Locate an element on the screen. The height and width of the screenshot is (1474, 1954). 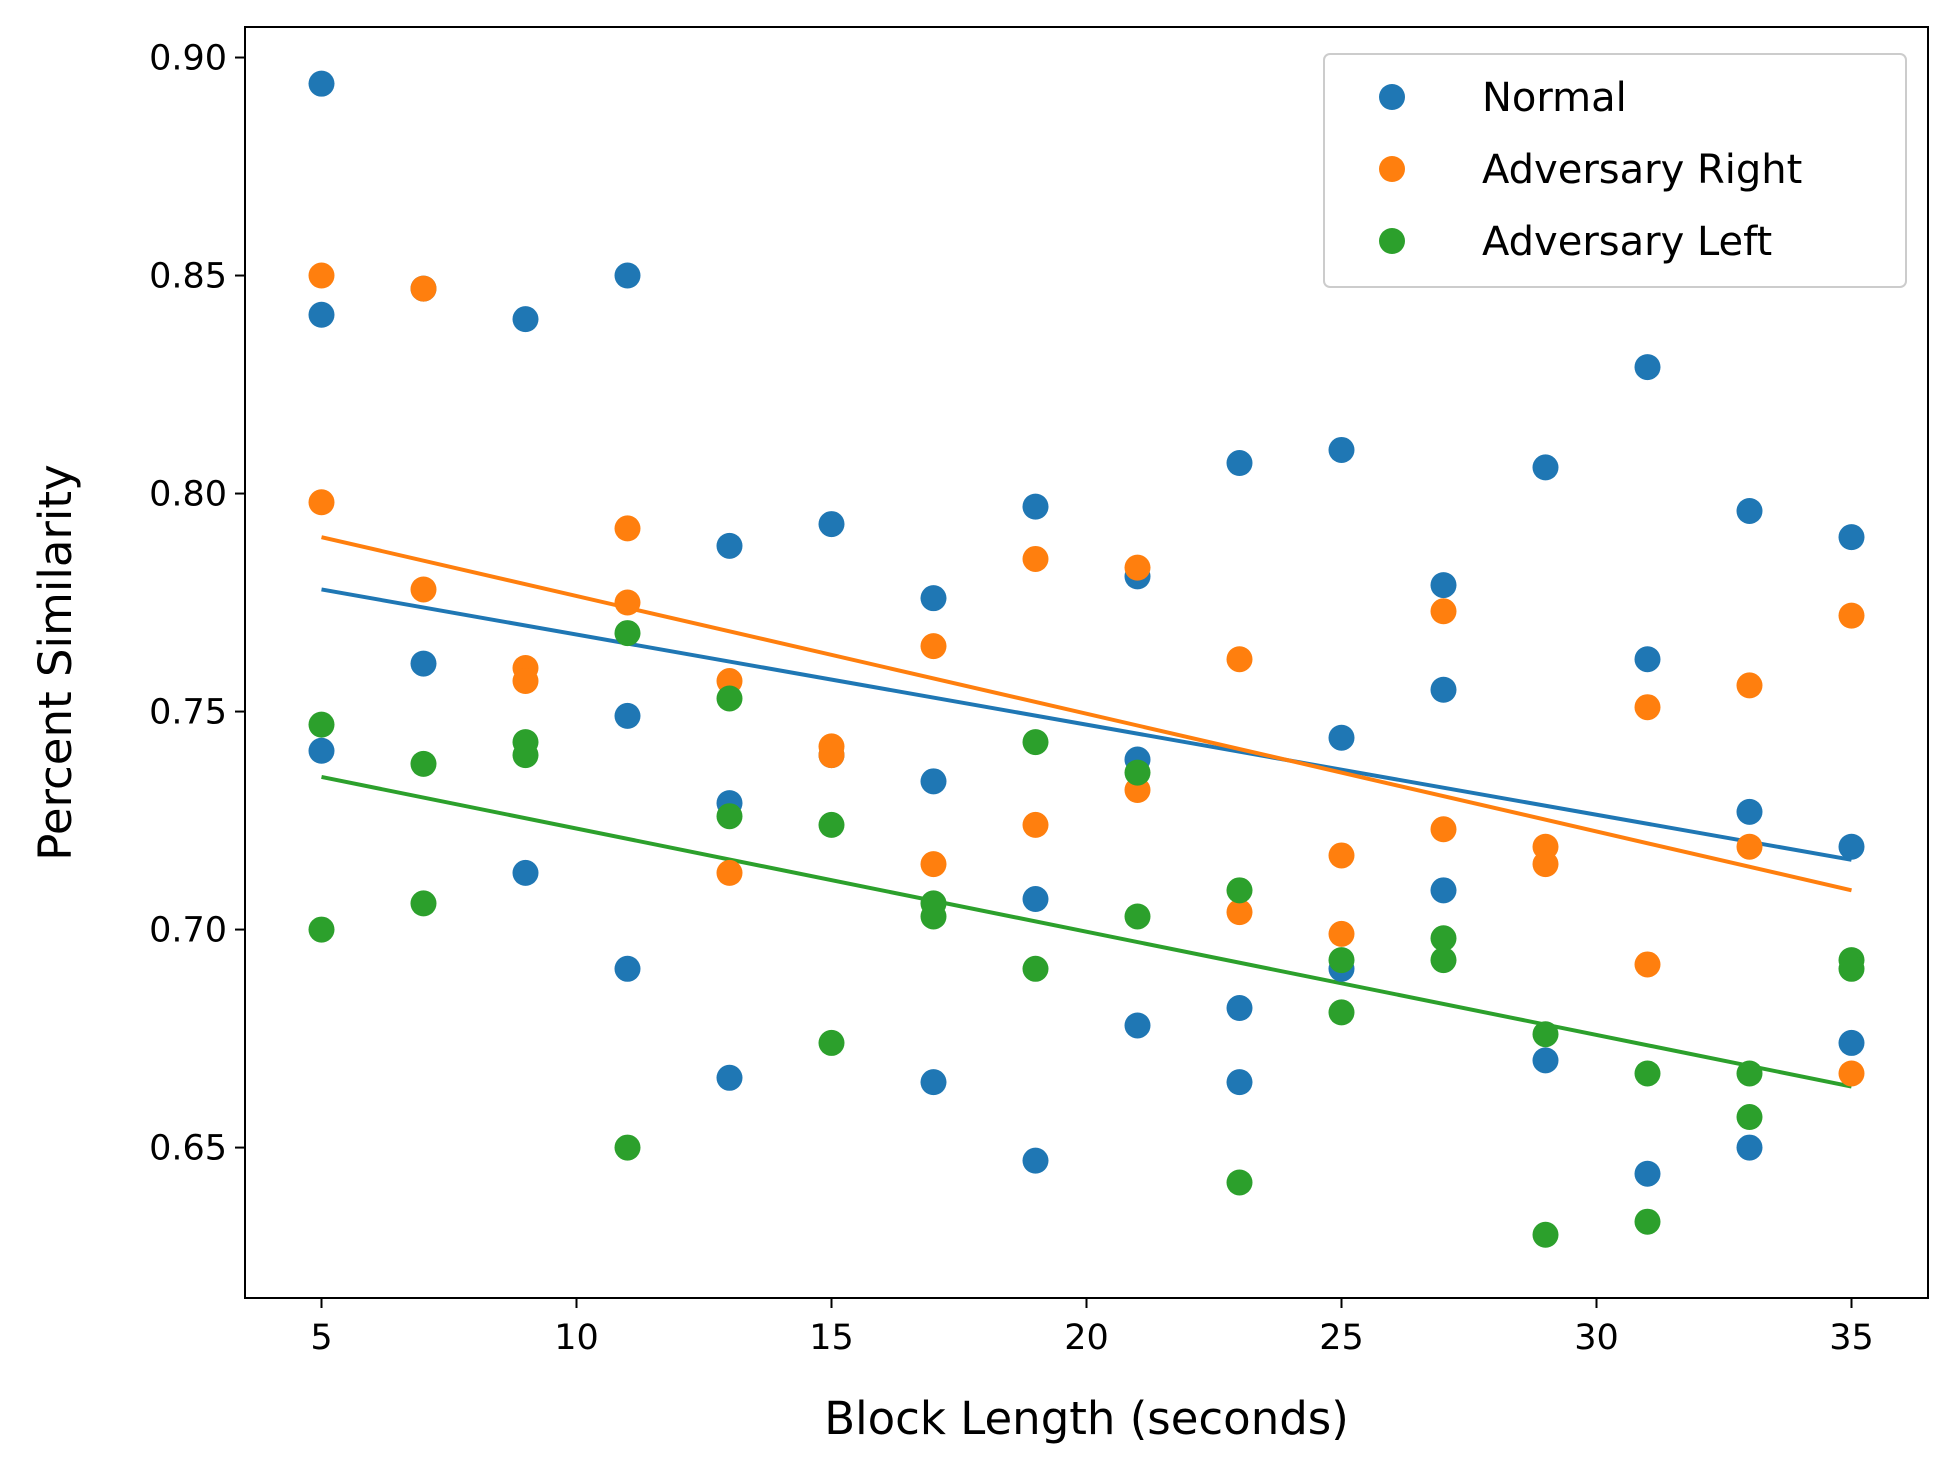
x-tick-label: 15 is located at coordinates (831, 1338).